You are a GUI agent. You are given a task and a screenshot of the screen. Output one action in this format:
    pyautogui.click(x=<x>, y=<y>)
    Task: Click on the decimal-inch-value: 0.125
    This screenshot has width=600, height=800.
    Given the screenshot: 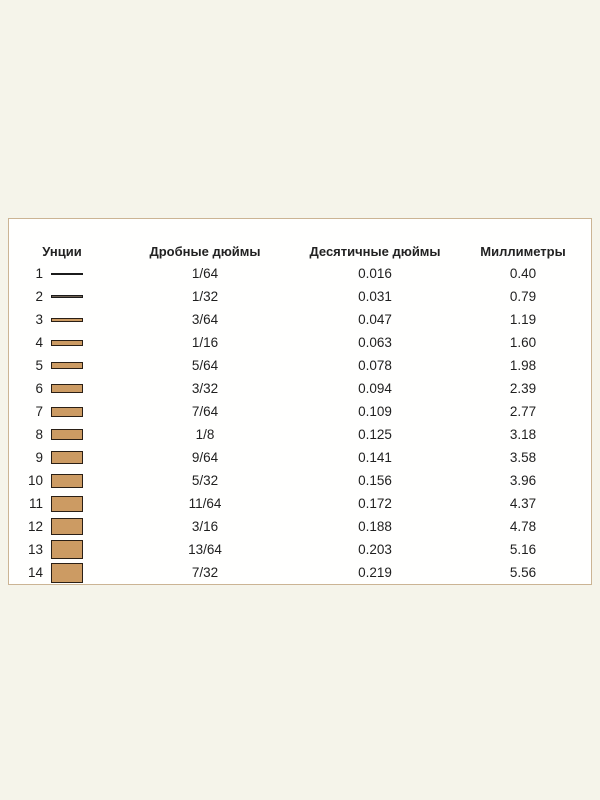 What is the action you would take?
    pyautogui.click(x=375, y=434)
    